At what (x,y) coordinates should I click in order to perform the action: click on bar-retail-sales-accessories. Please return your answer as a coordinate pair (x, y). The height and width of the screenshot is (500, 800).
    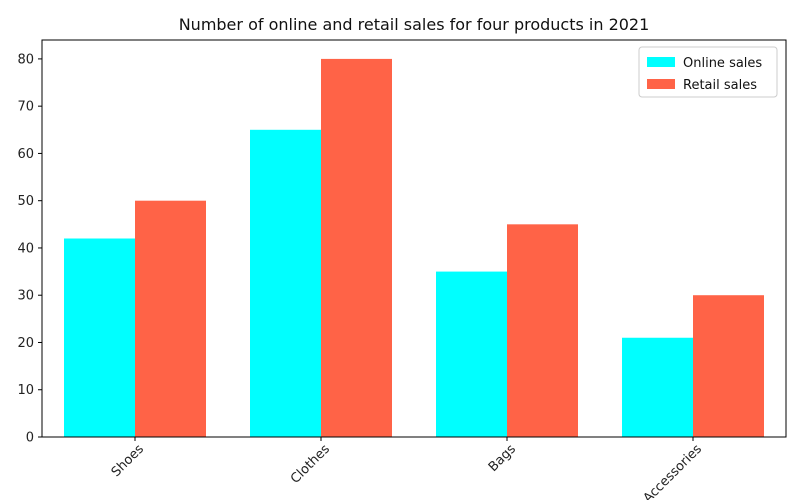
    Looking at the image, I should click on (728, 366).